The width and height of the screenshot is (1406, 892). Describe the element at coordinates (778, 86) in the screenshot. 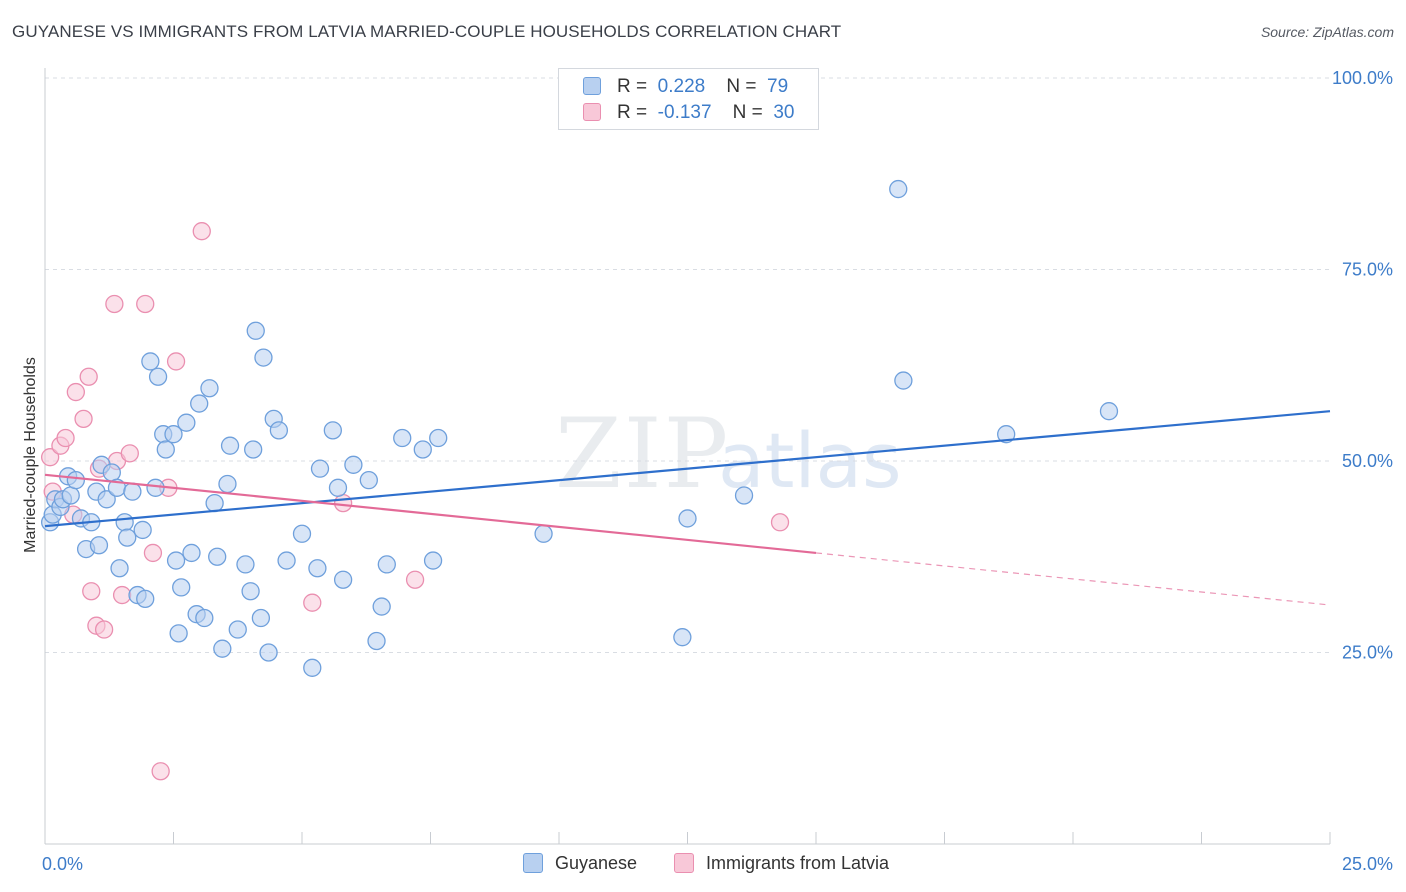

I see `n-value: 79` at that location.